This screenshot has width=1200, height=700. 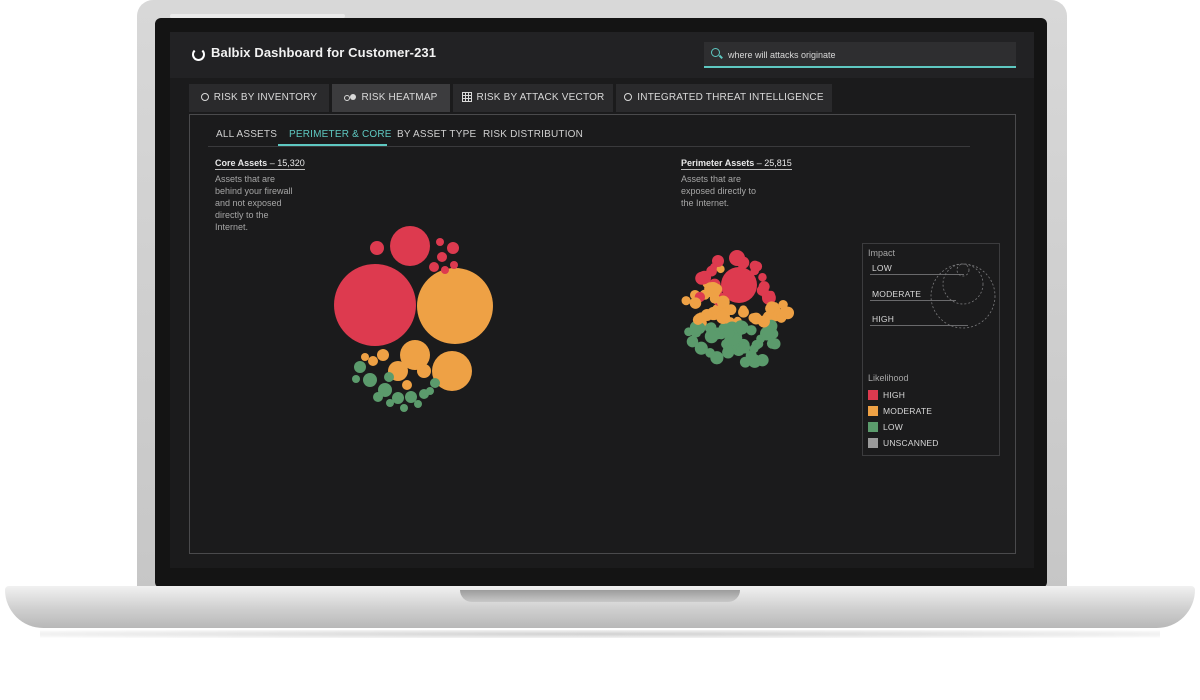 What do you see at coordinates (340, 134) in the screenshot?
I see `subtab-perimeter-core: PERIMETER & CORE` at bounding box center [340, 134].